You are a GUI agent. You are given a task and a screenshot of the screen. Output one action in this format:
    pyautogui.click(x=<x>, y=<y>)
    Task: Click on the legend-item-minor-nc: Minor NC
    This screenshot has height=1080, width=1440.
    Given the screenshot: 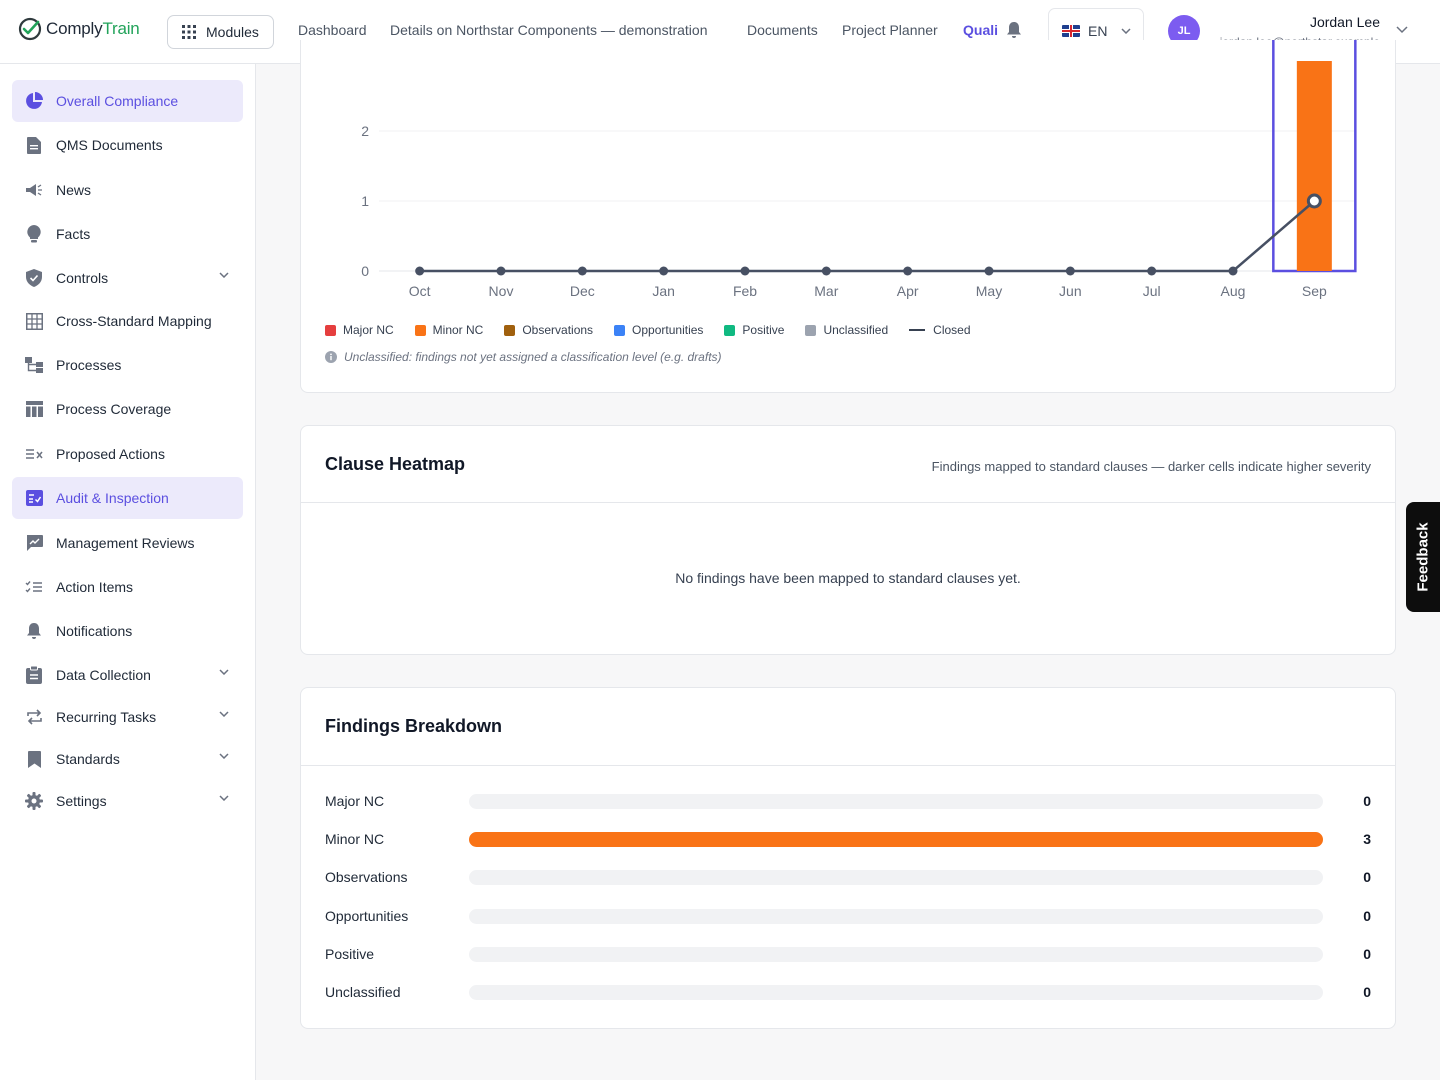 What is the action you would take?
    pyautogui.click(x=449, y=330)
    